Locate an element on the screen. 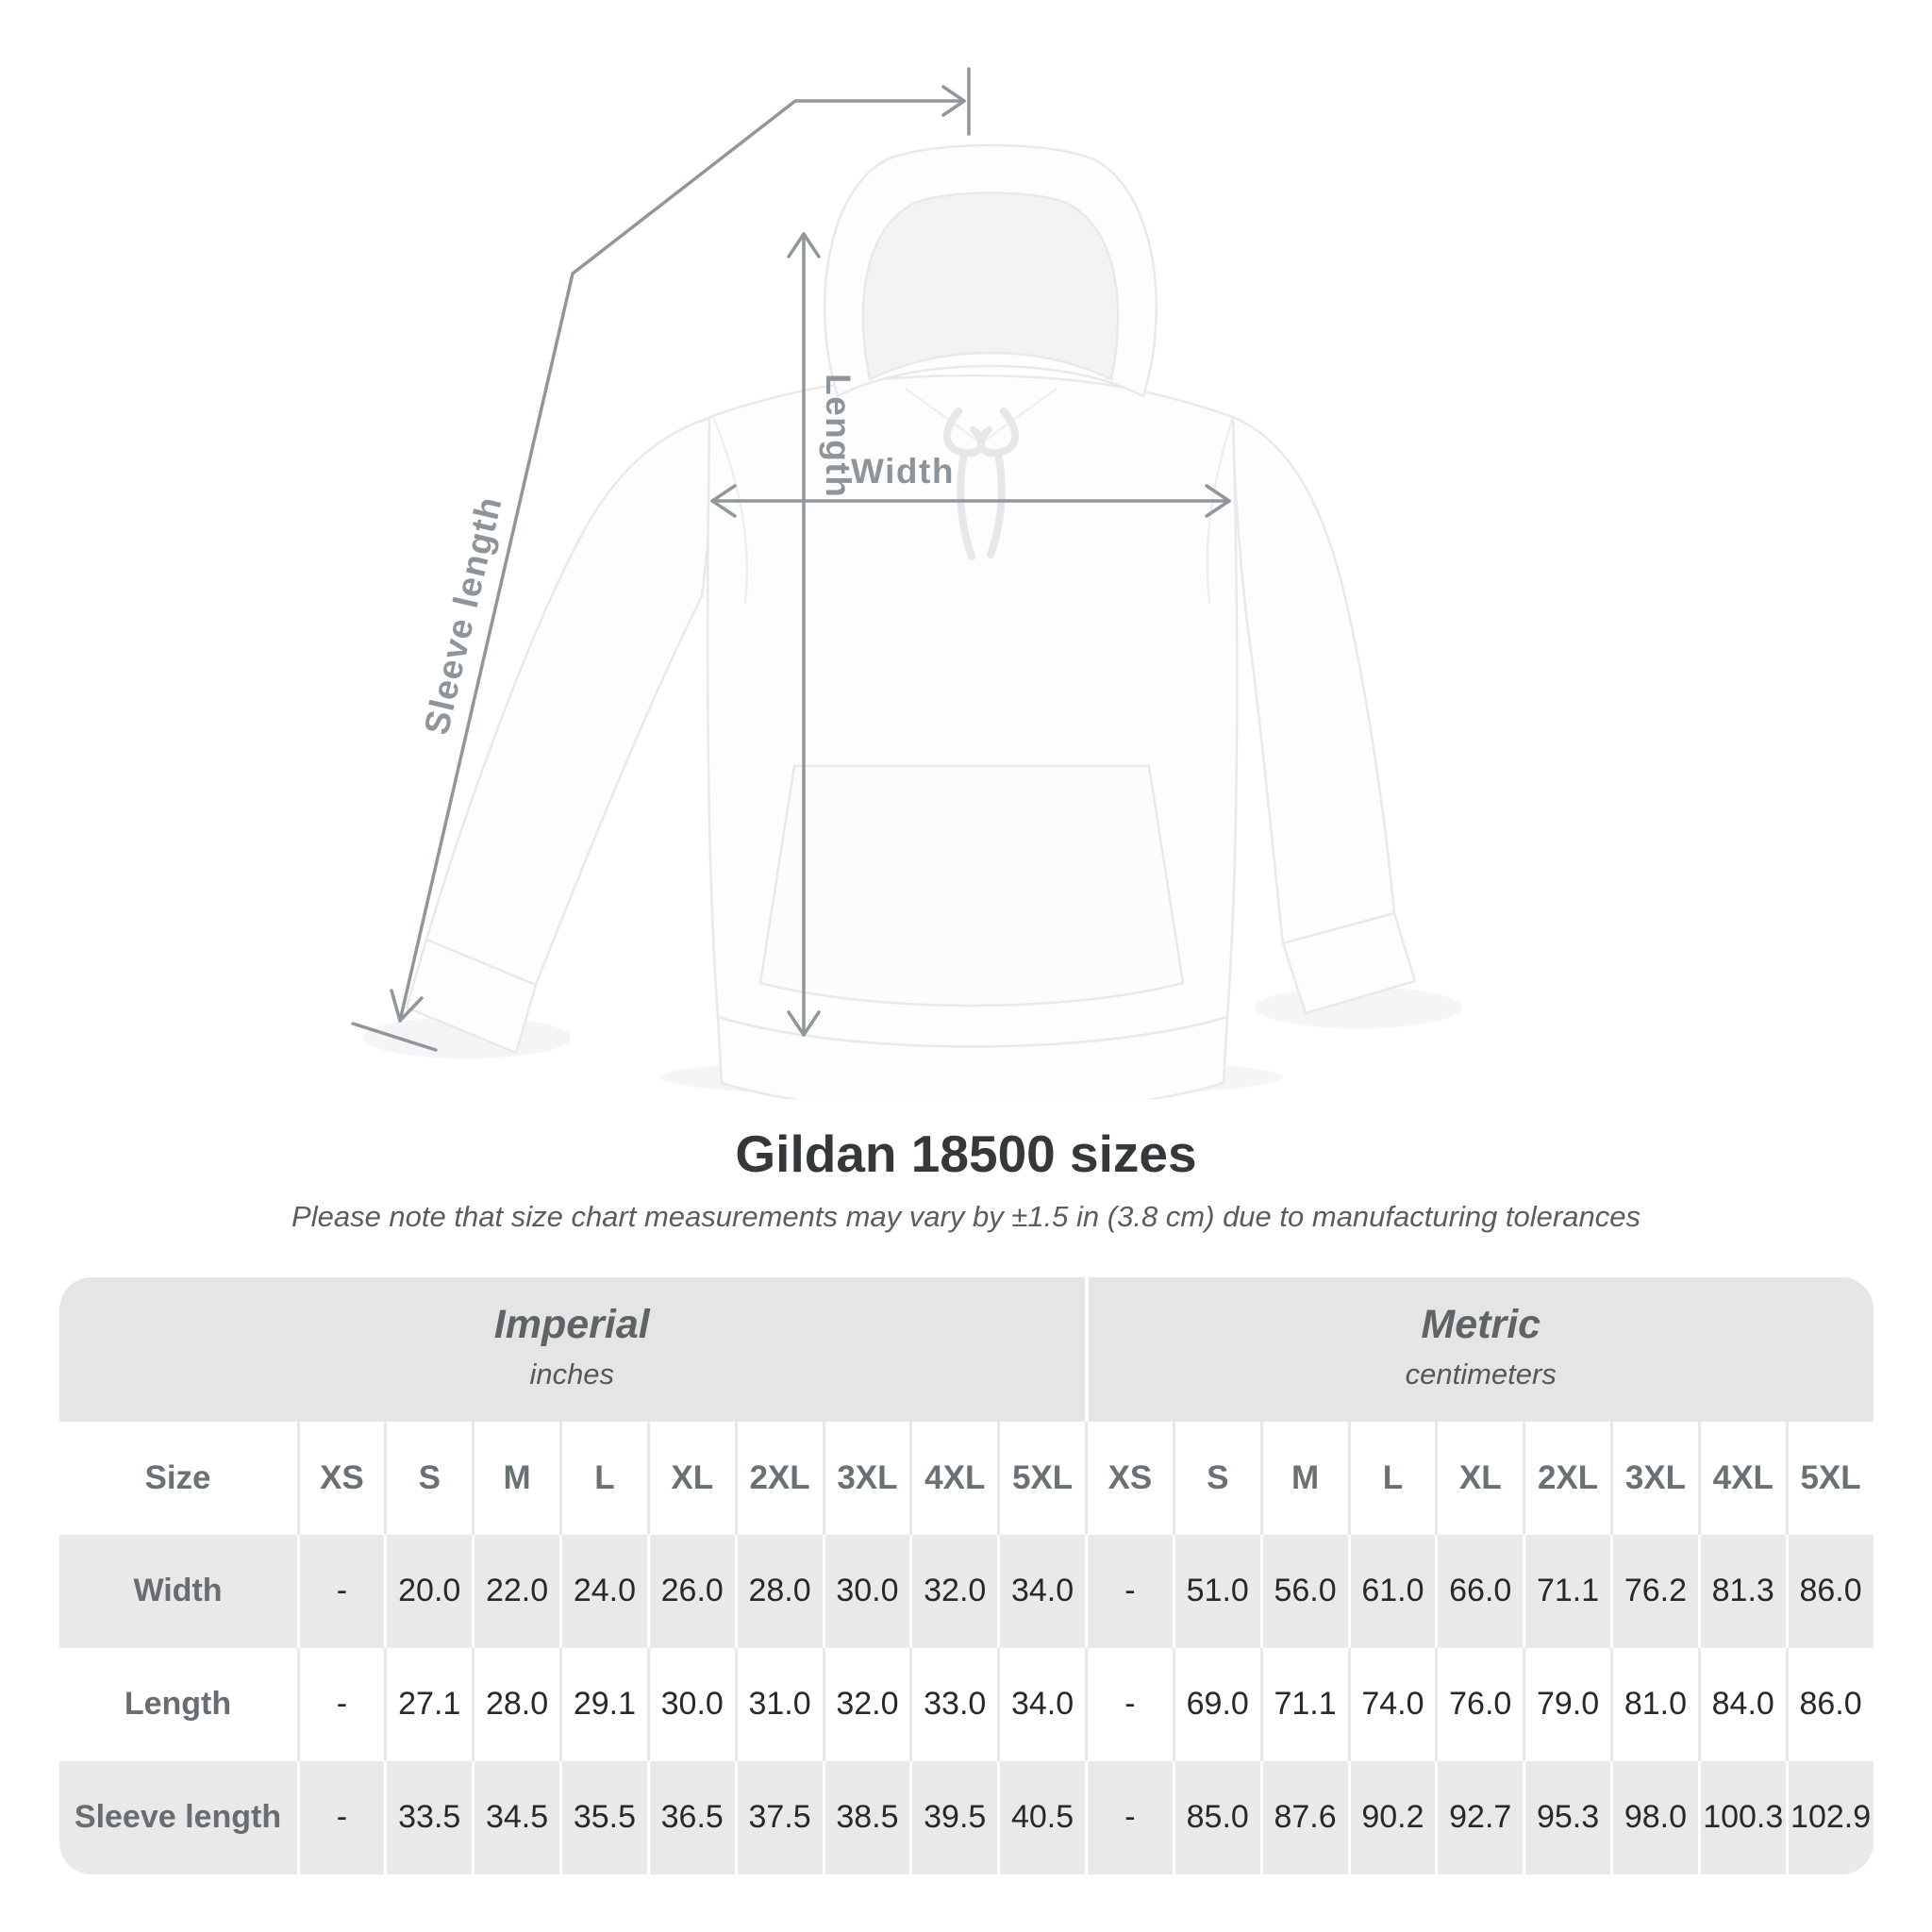  measurement-value: 76.2 is located at coordinates (1654, 1591).